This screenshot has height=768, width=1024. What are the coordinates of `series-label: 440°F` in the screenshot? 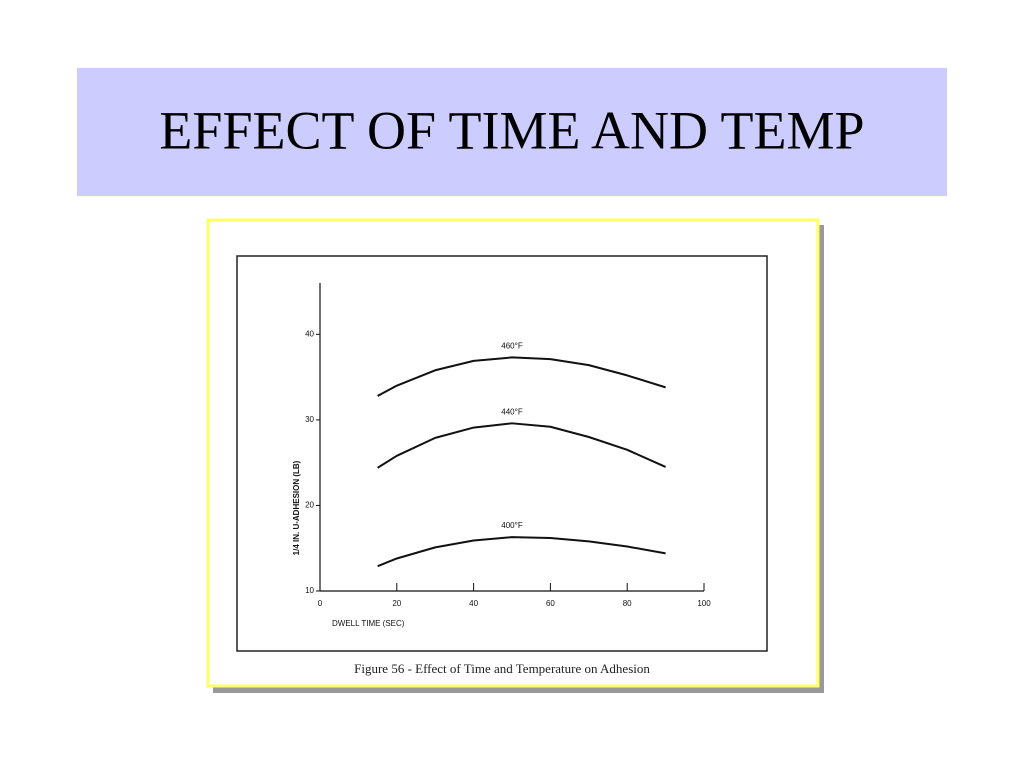 It's located at (512, 411).